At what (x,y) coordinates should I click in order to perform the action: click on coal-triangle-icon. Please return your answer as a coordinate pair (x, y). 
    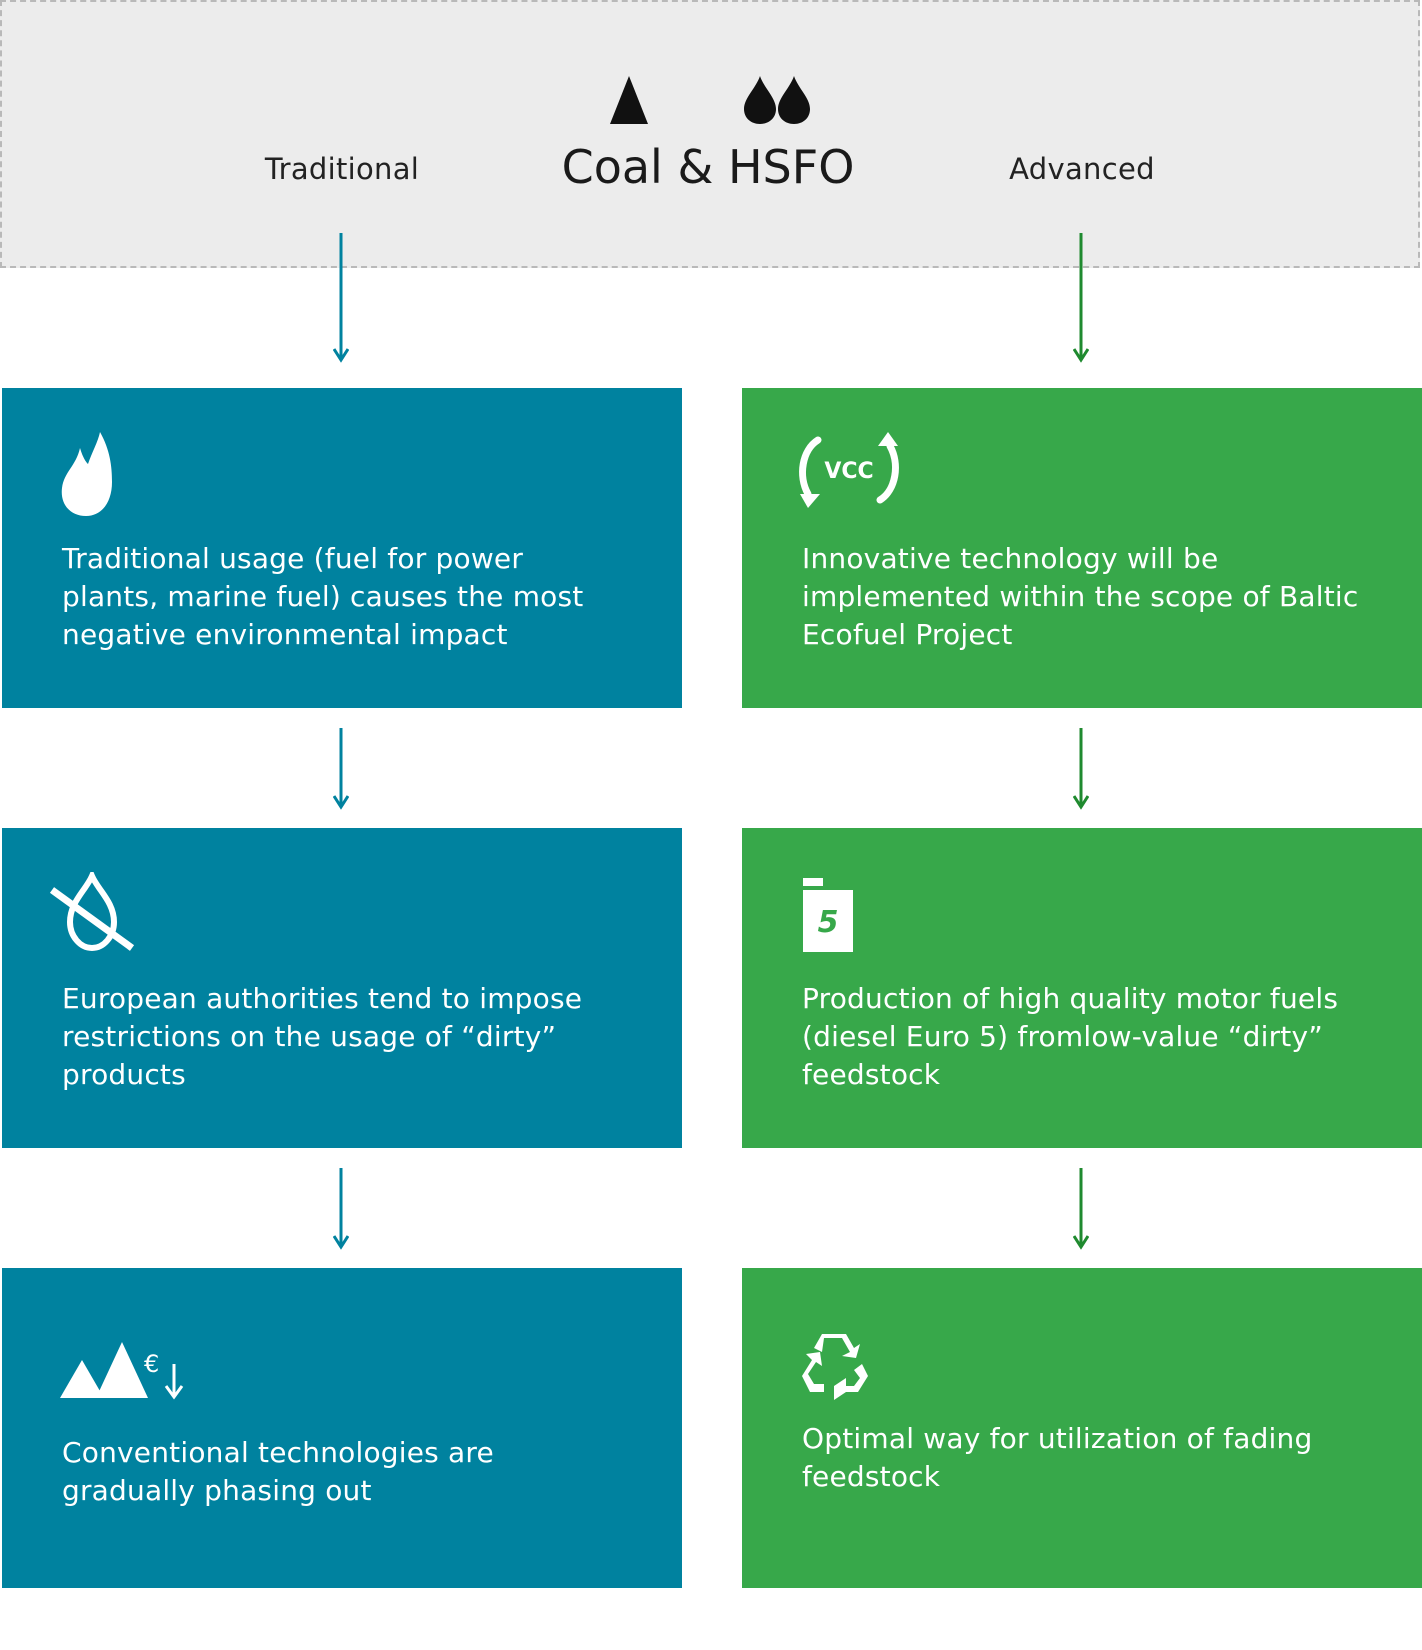
    Looking at the image, I should click on (629, 100).